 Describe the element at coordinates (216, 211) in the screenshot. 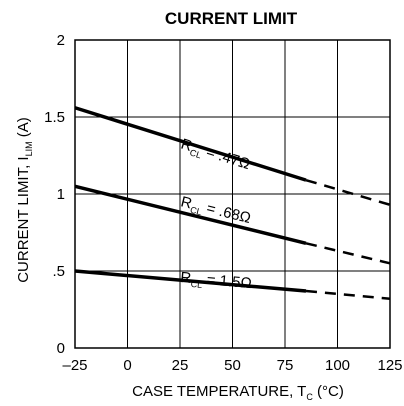

I see `series-annotation-2: RCL = .68Ω` at that location.